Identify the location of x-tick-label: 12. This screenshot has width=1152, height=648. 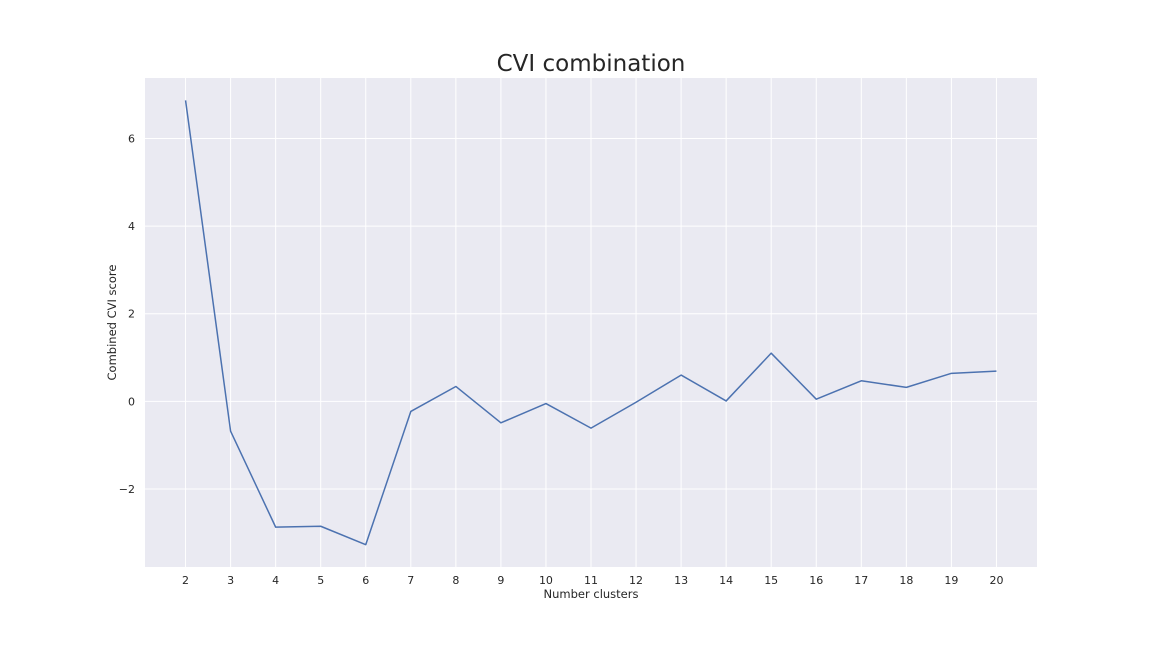
(636, 580).